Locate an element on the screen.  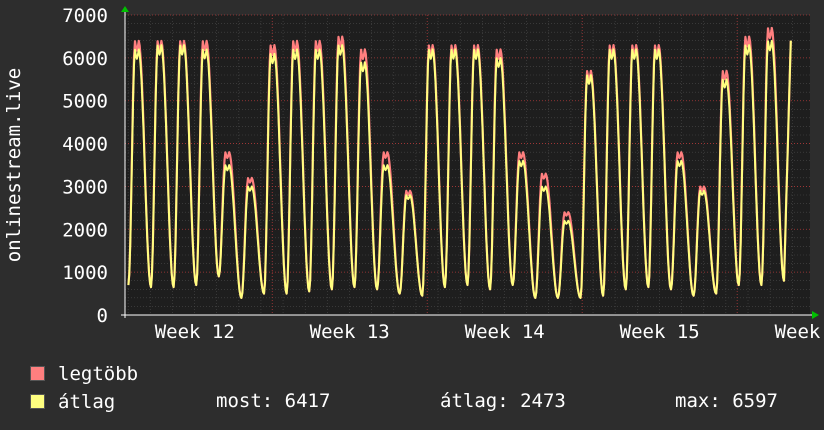
x-tick-label: Week 15 is located at coordinates (660, 332).